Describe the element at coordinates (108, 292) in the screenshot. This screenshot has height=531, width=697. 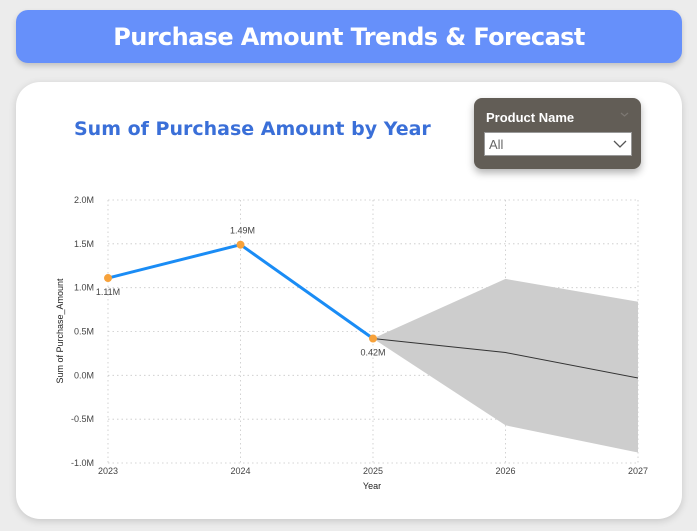
I see `data-label: 1.11M` at that location.